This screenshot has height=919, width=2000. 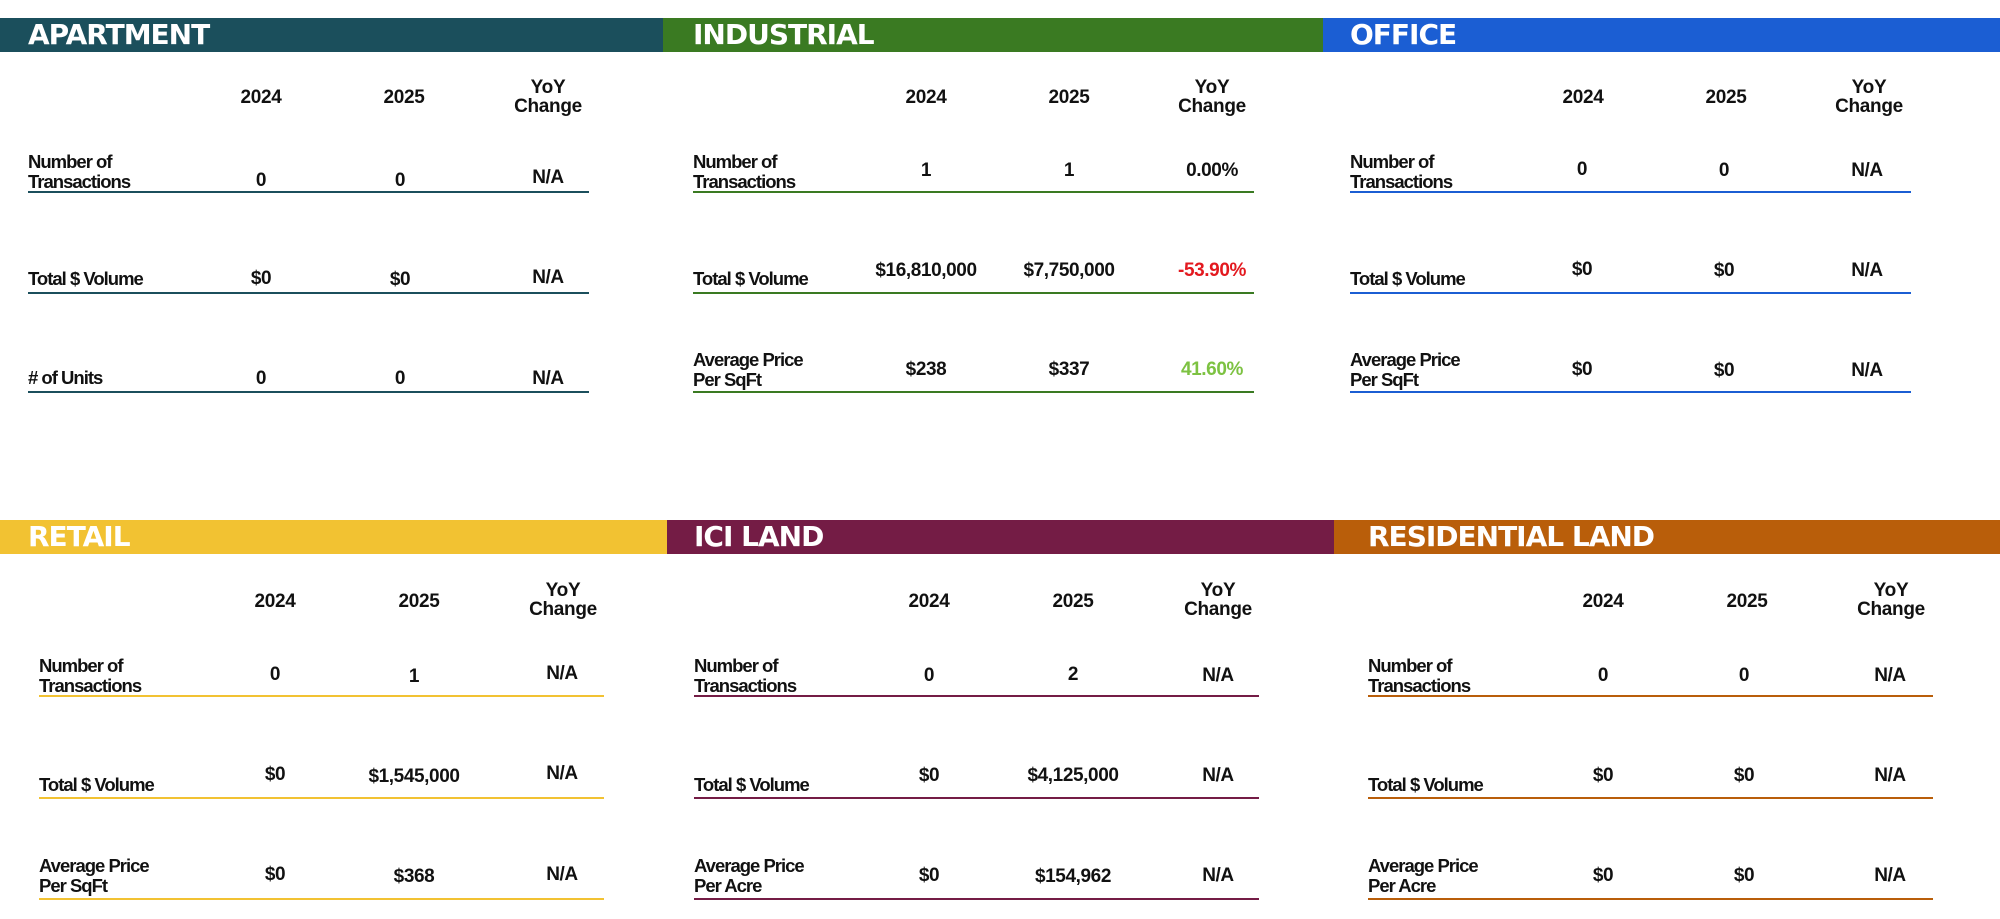 I want to click on row-label-line2: # of Units, so click(x=65, y=377).